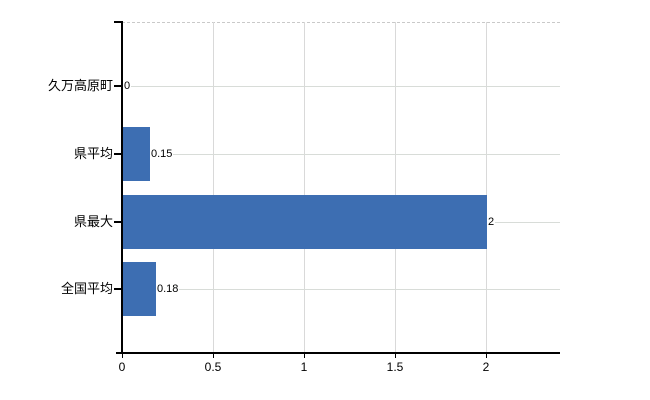 This screenshot has width=650, height=400. Describe the element at coordinates (127, 86) in the screenshot. I see `bar-value-label: 0` at that location.